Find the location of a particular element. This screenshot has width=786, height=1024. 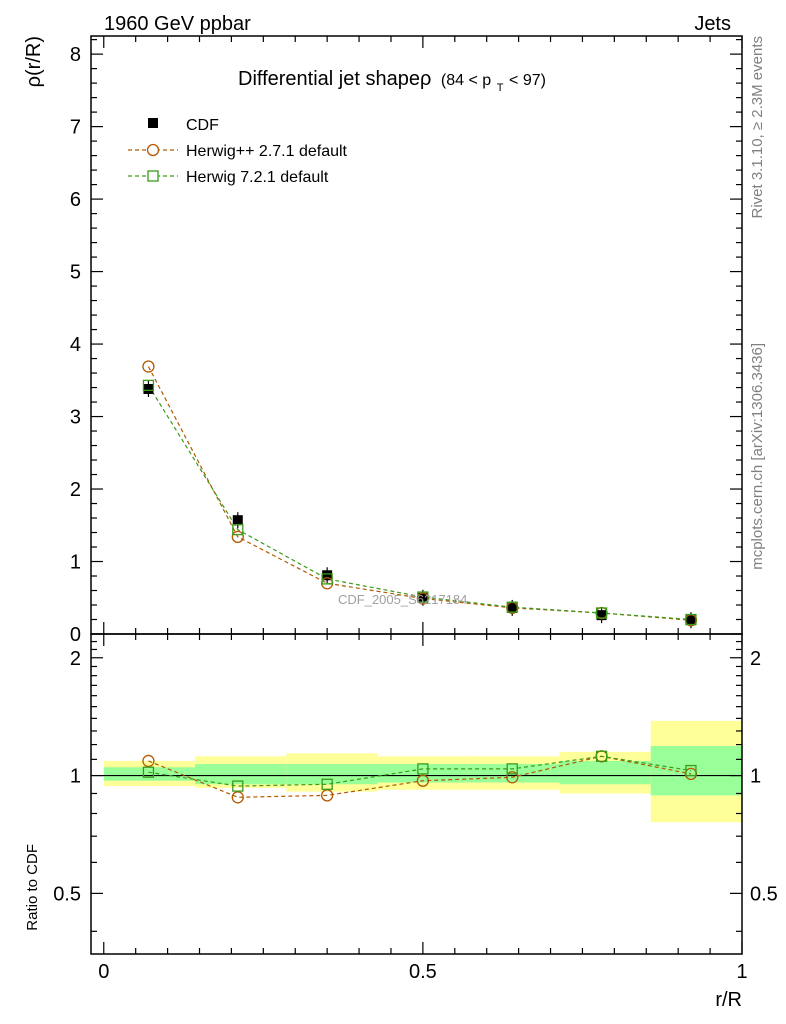

header-right: Jets is located at coordinates (712, 24).